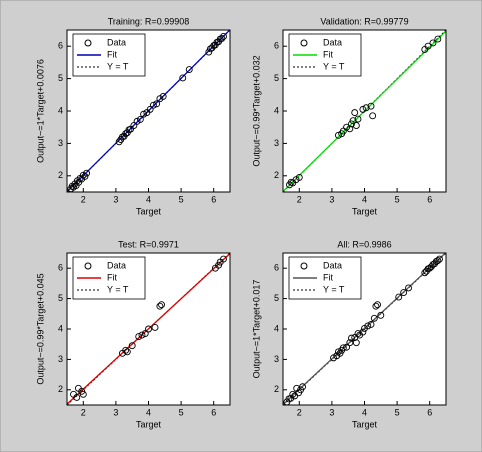 Image resolution: width=482 pixels, height=452 pixels. Describe the element at coordinates (40, 111) in the screenshot. I see `y-axis-label: Output~=1*Target+0.0076` at that location.